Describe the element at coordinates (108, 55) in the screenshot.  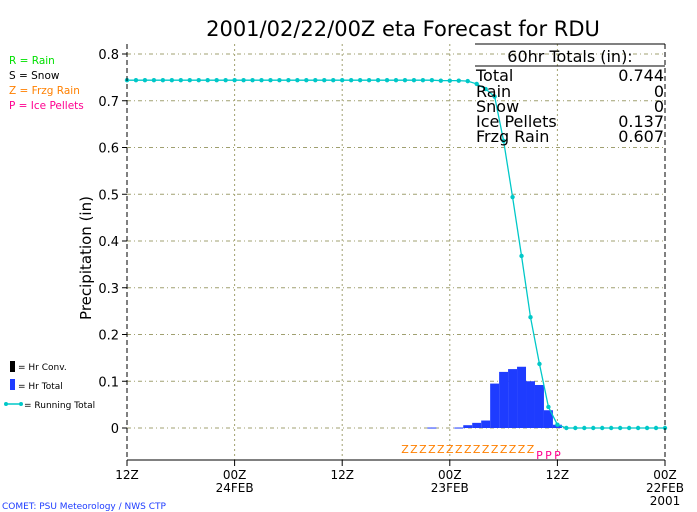
I see `y-tick-label: 0.8` at that location.